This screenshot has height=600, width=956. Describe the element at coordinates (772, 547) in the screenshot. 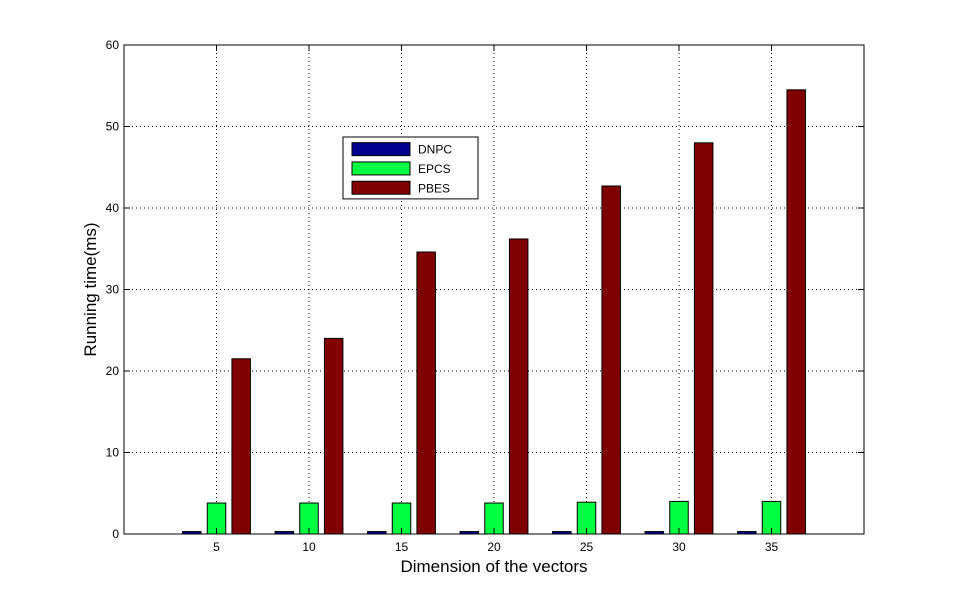

I see `x-tick-label: 35` at that location.